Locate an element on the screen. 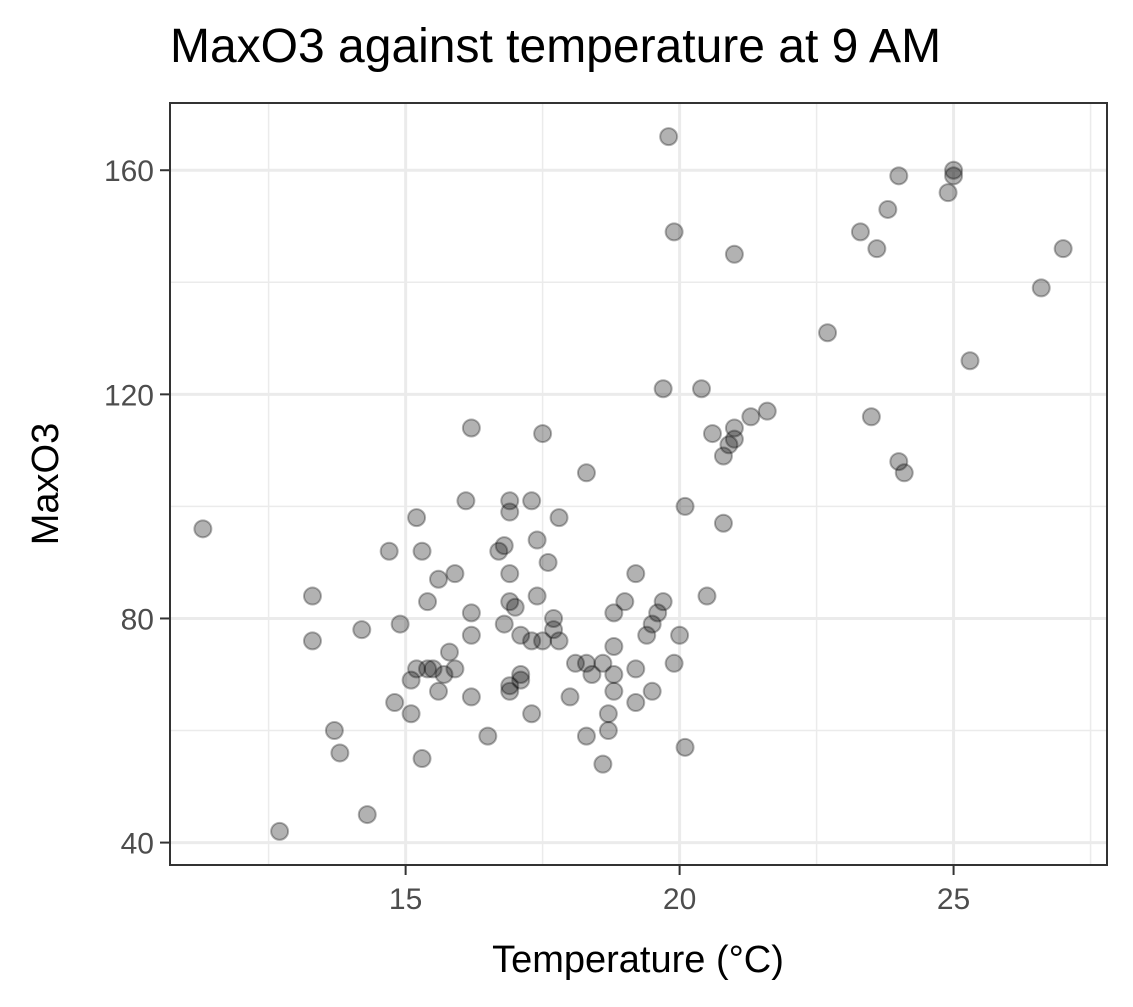  y-tick-label-0: 40 is located at coordinates (137, 844).